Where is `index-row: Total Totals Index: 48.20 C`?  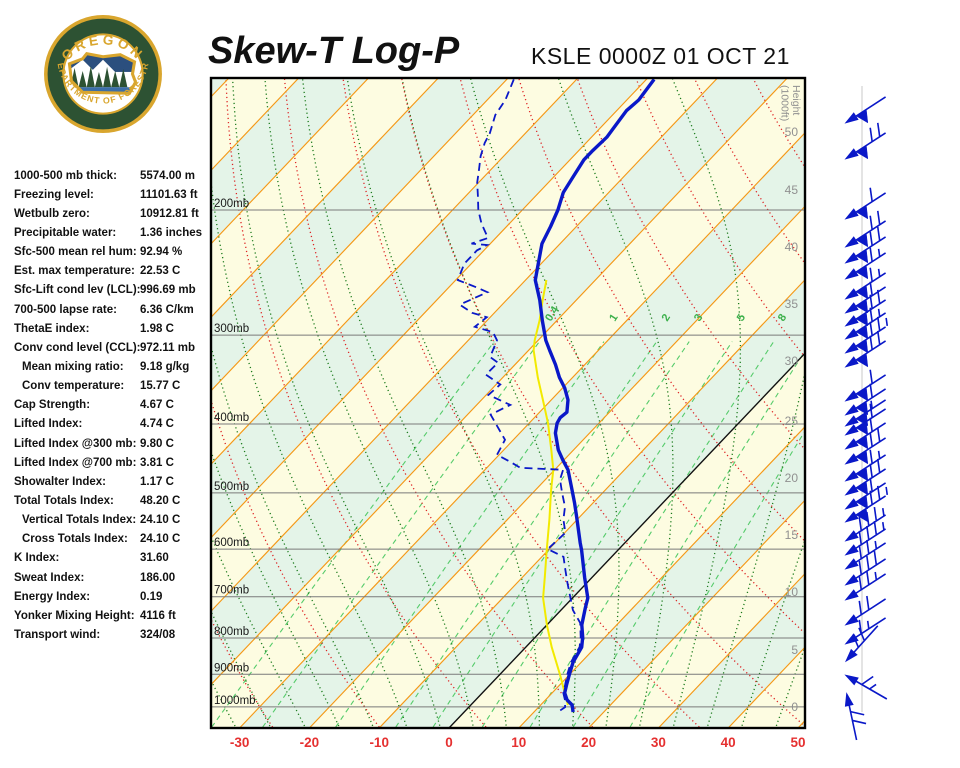
index-row: Total Totals Index: 48.20 C is located at coordinates (112, 500).